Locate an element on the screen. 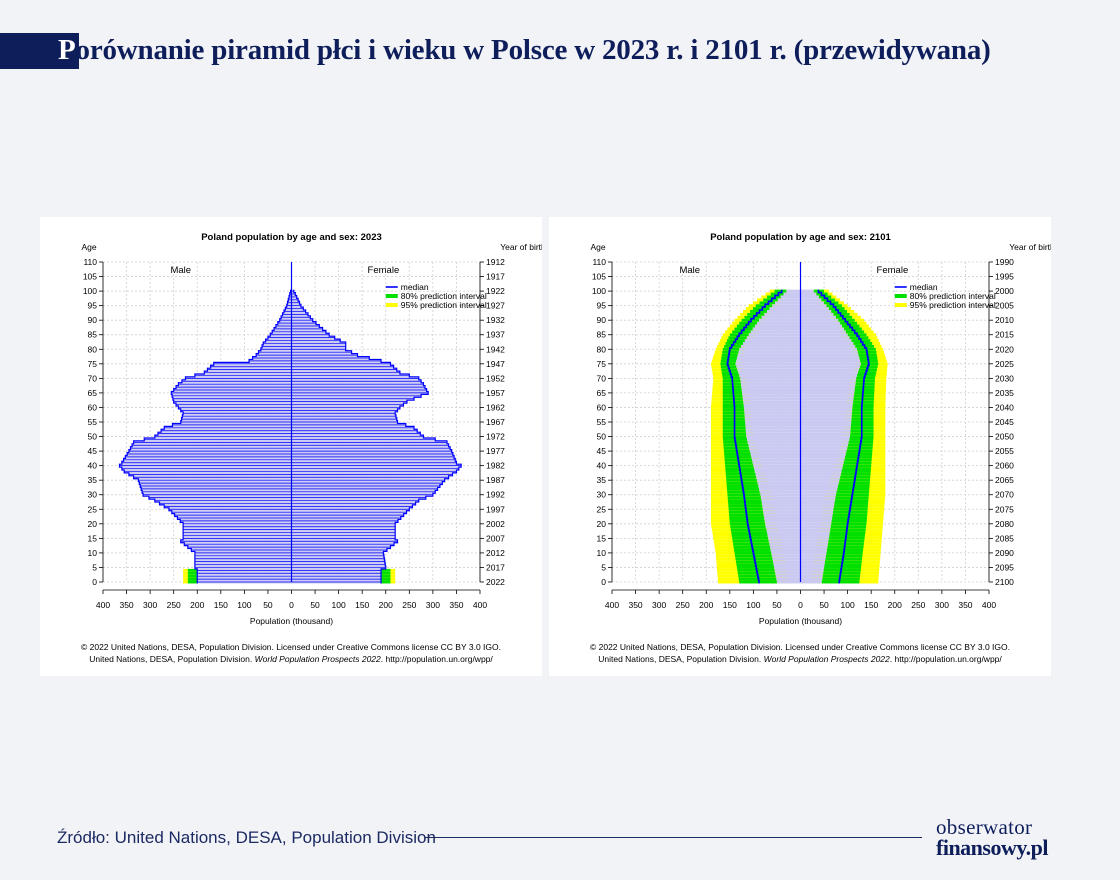  age-tick-label: 110 is located at coordinates (90, 262).